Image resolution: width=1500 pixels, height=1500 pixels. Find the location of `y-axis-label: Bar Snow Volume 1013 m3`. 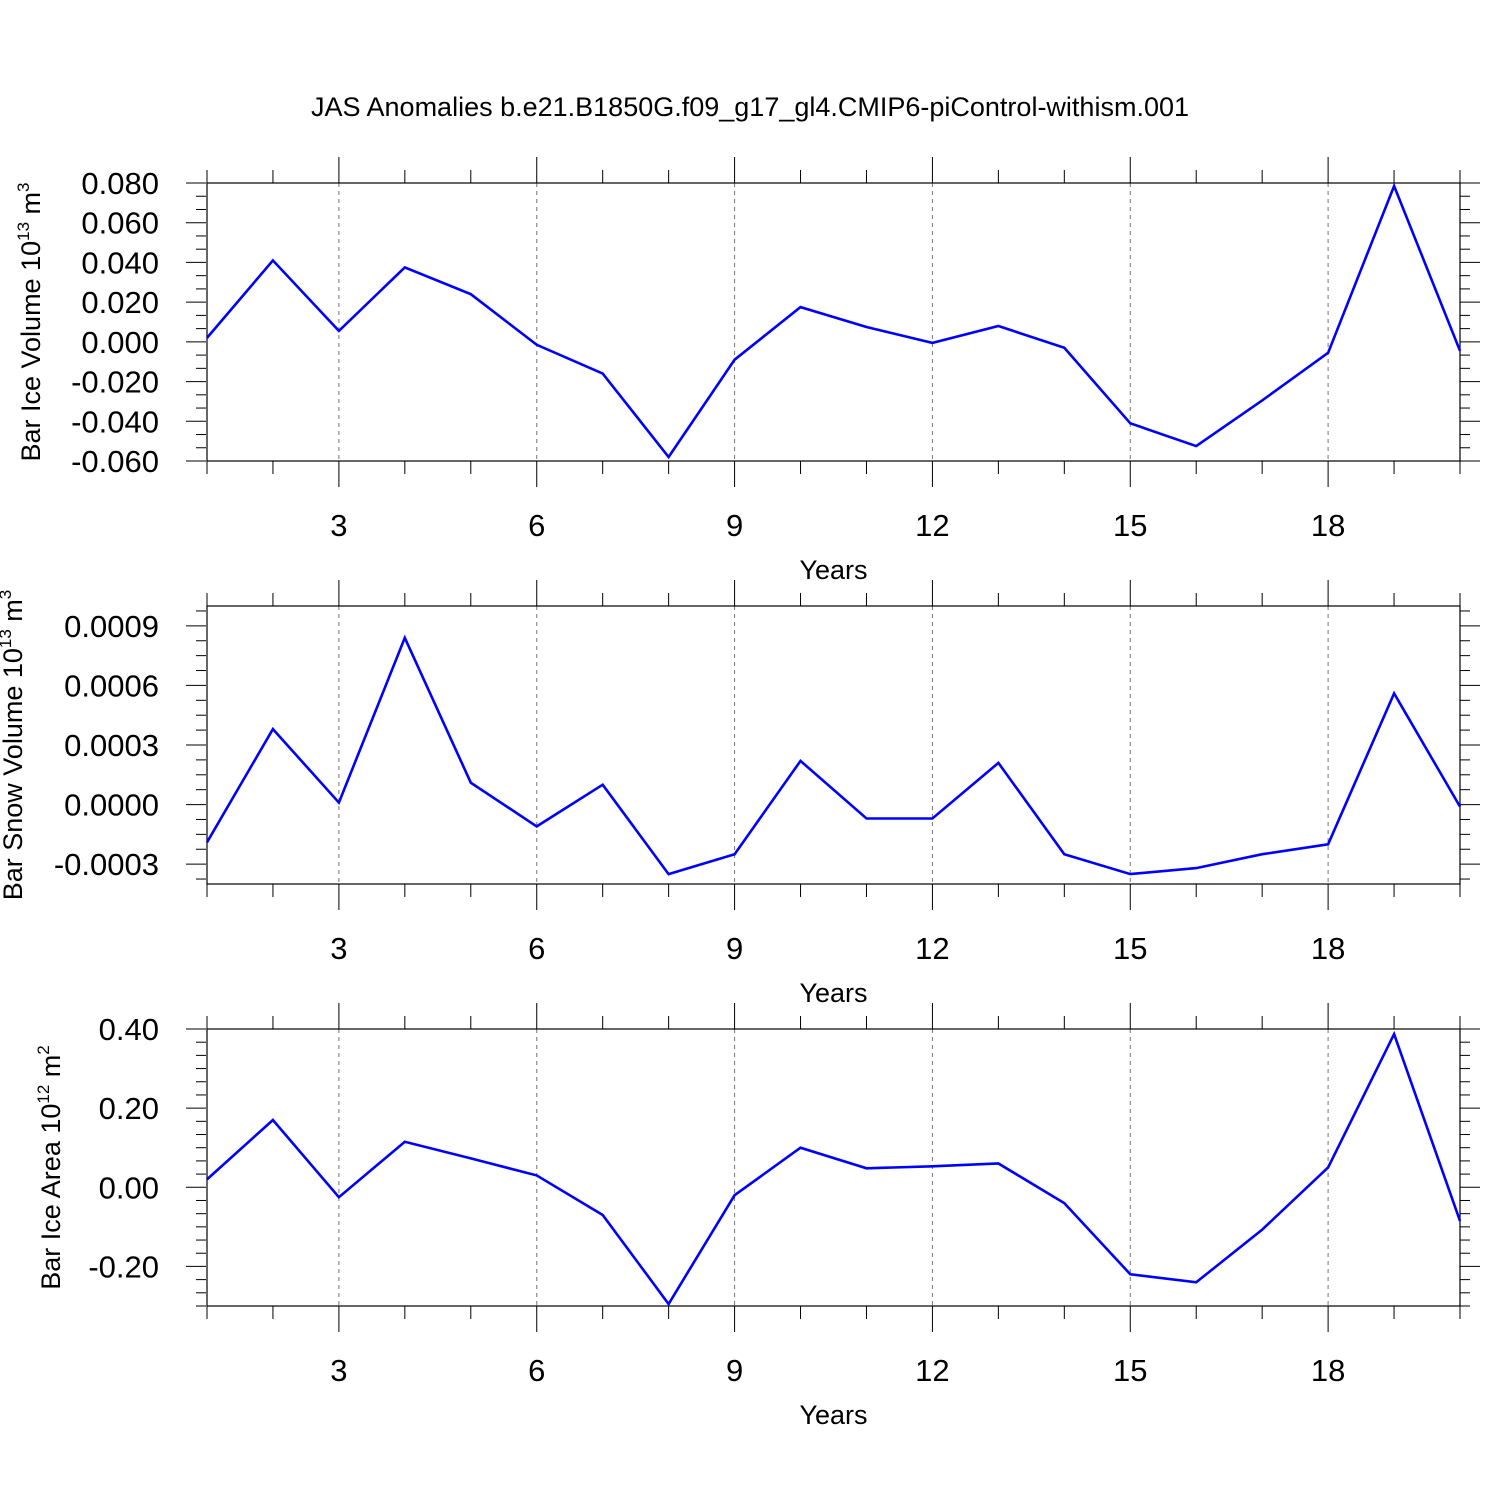

y-axis-label: Bar Snow Volume 1013 m3 is located at coordinates (14, 745).